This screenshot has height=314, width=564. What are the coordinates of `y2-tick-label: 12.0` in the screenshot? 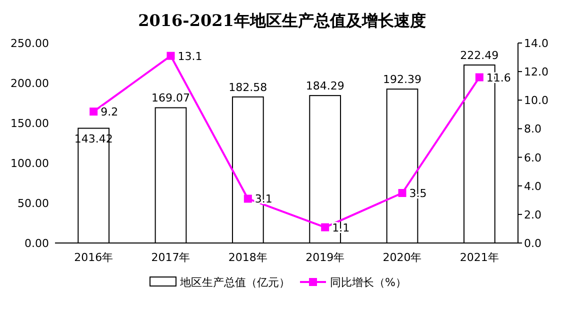 It's located at (536, 72).